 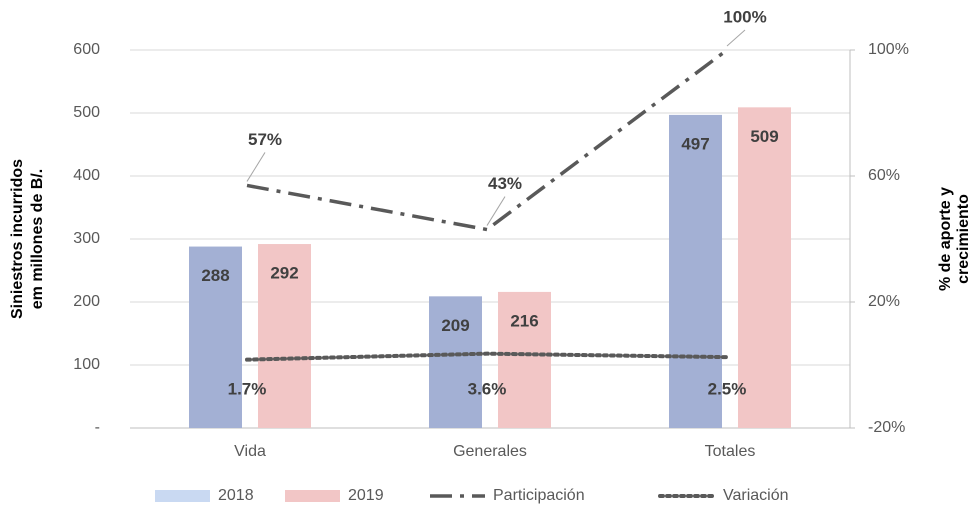 What do you see at coordinates (97, 427) in the screenshot?
I see `y-tick-label: -` at bounding box center [97, 427].